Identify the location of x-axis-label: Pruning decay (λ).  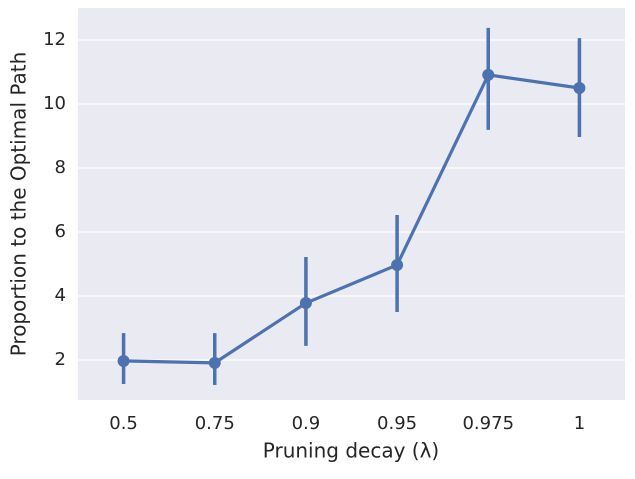
(351, 451).